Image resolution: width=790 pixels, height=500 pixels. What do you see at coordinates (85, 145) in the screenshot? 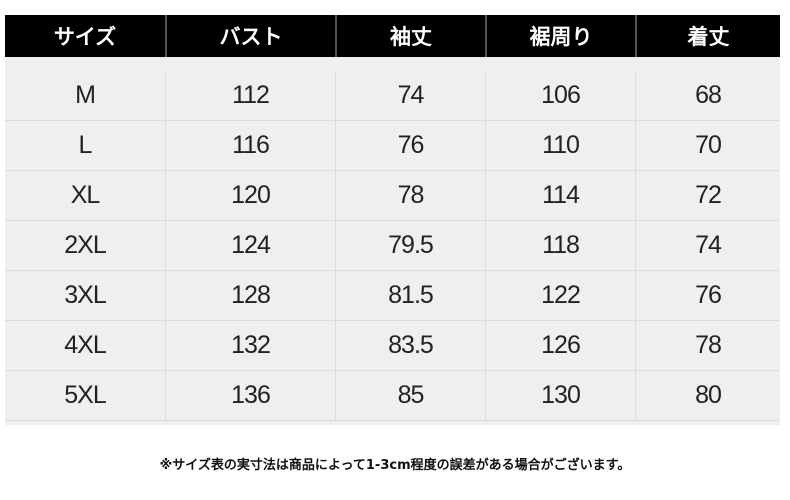
I see `table-cell: L` at bounding box center [85, 145].